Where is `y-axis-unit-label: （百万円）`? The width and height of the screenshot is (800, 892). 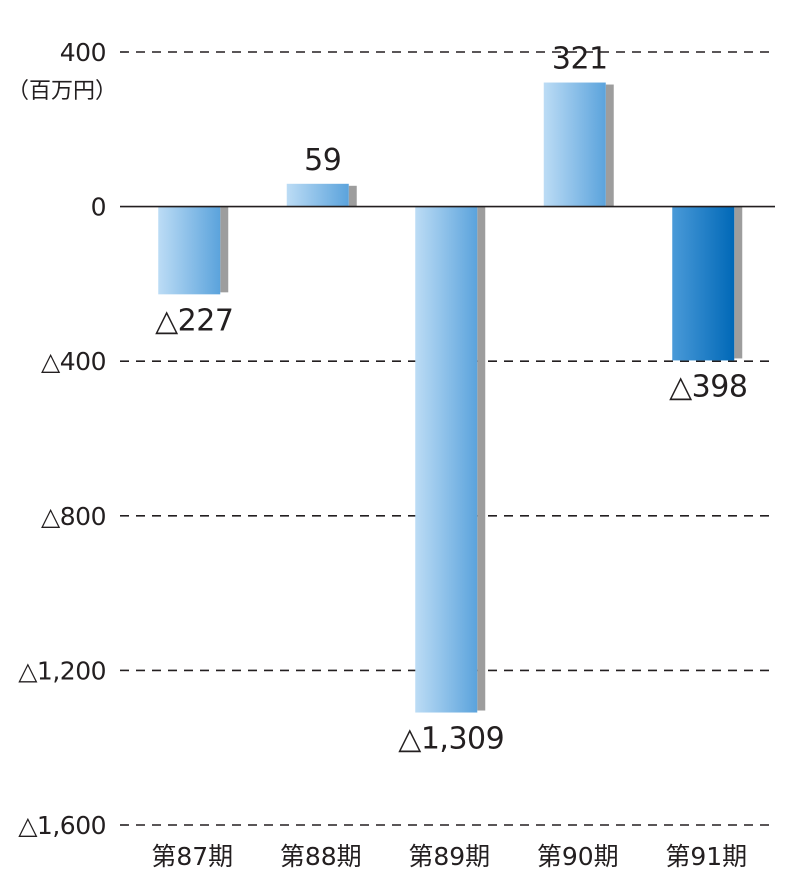 y-axis-unit-label: （百万円） is located at coordinates (62, 91).